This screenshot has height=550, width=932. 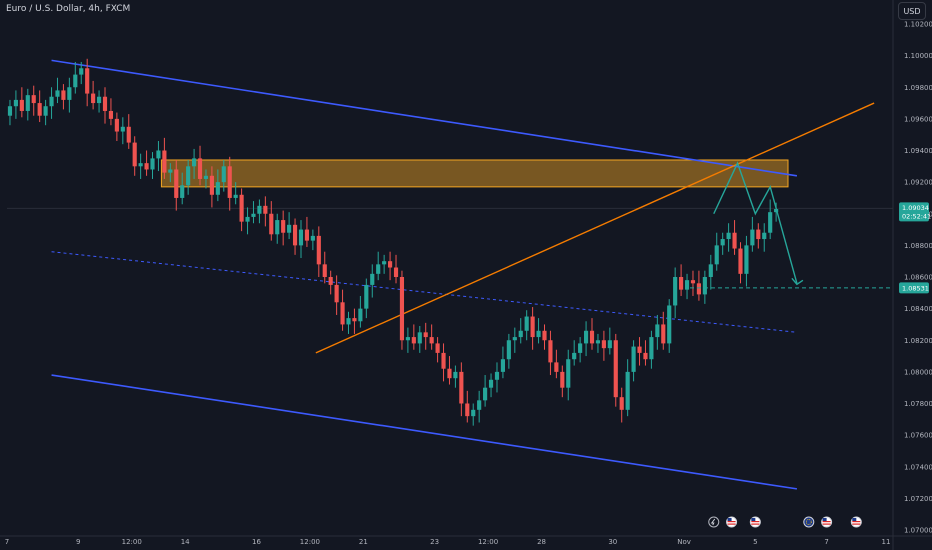 I want to click on projection-path, so click(x=755, y=222).